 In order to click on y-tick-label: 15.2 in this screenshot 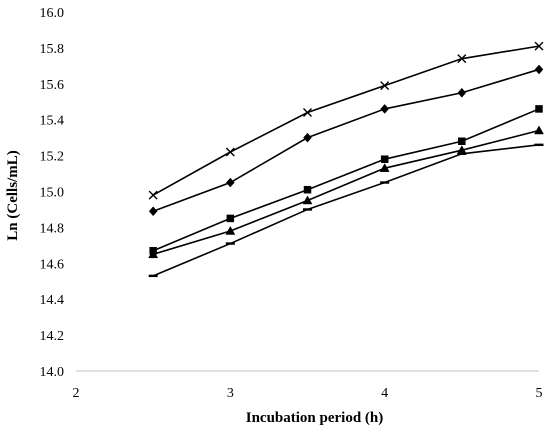, I will do `click(52, 157)`.